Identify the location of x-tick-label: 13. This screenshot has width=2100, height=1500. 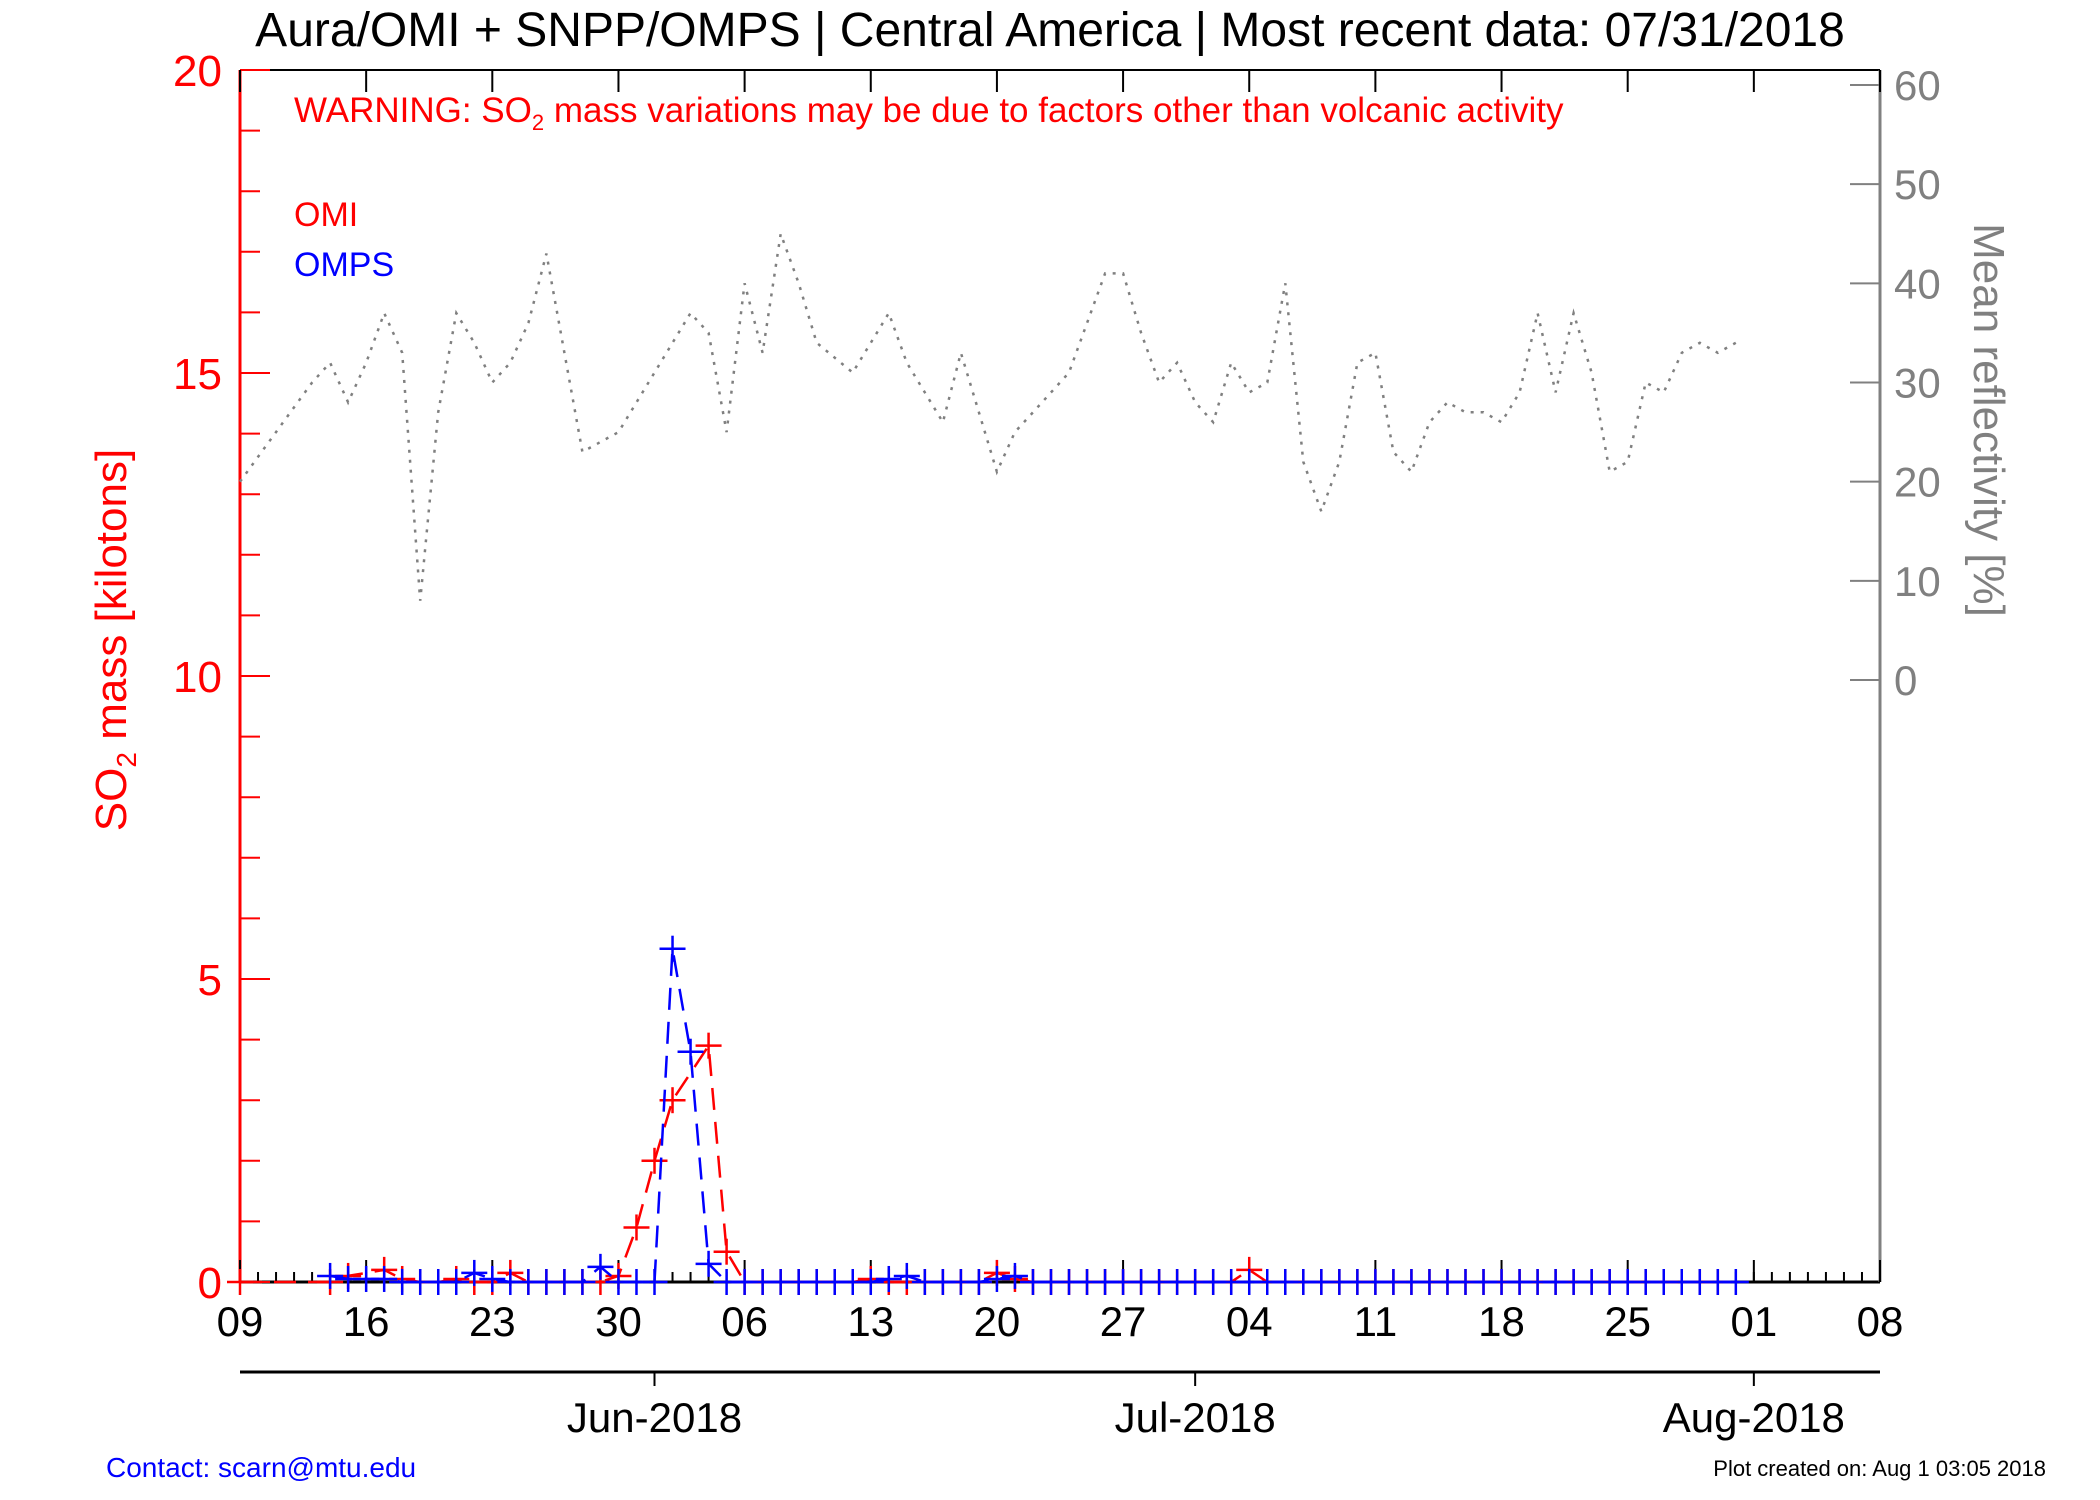
(870, 1321).